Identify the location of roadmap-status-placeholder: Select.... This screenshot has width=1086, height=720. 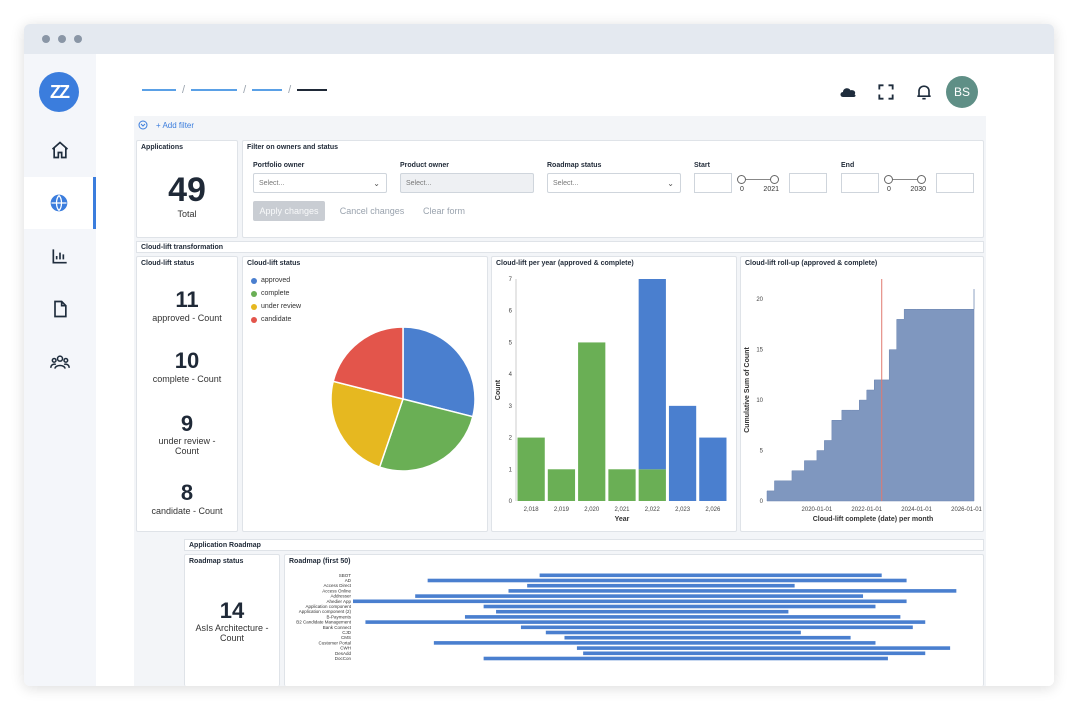
(566, 183).